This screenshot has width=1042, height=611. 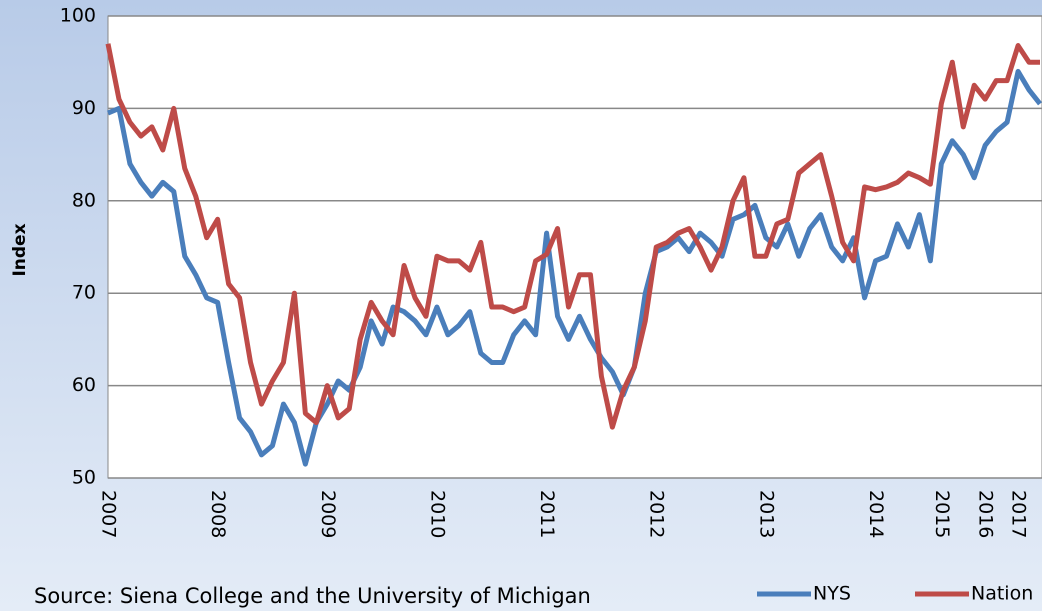 What do you see at coordinates (657, 514) in the screenshot?
I see `x-tick-label: 2012` at bounding box center [657, 514].